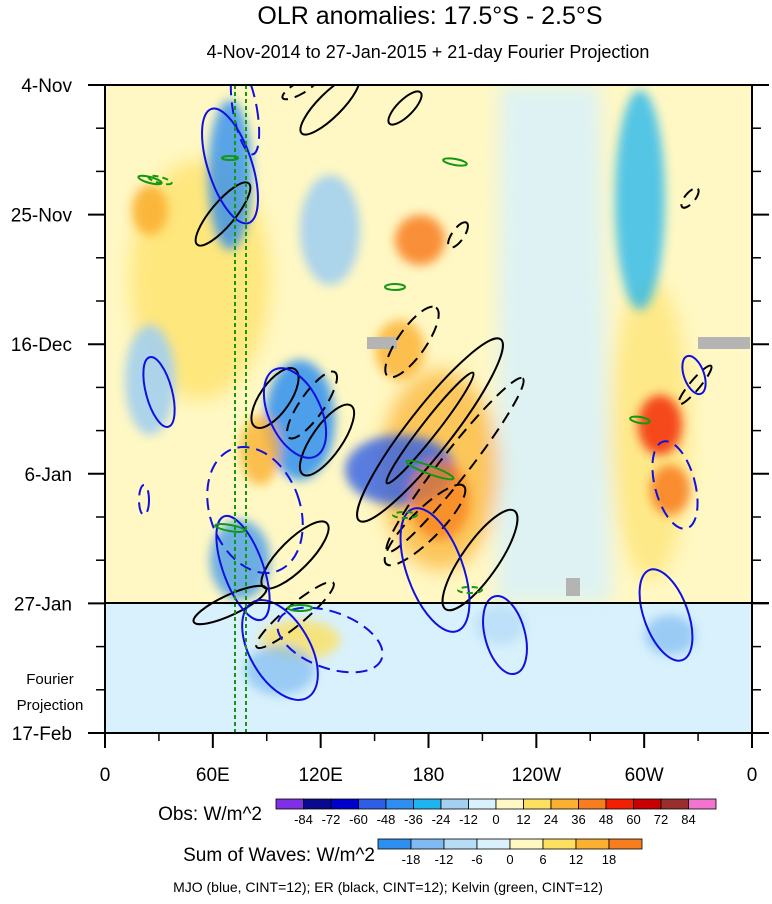 This screenshot has width=772, height=904. I want to click on y-tick-label: 6-Jan, so click(48, 475).